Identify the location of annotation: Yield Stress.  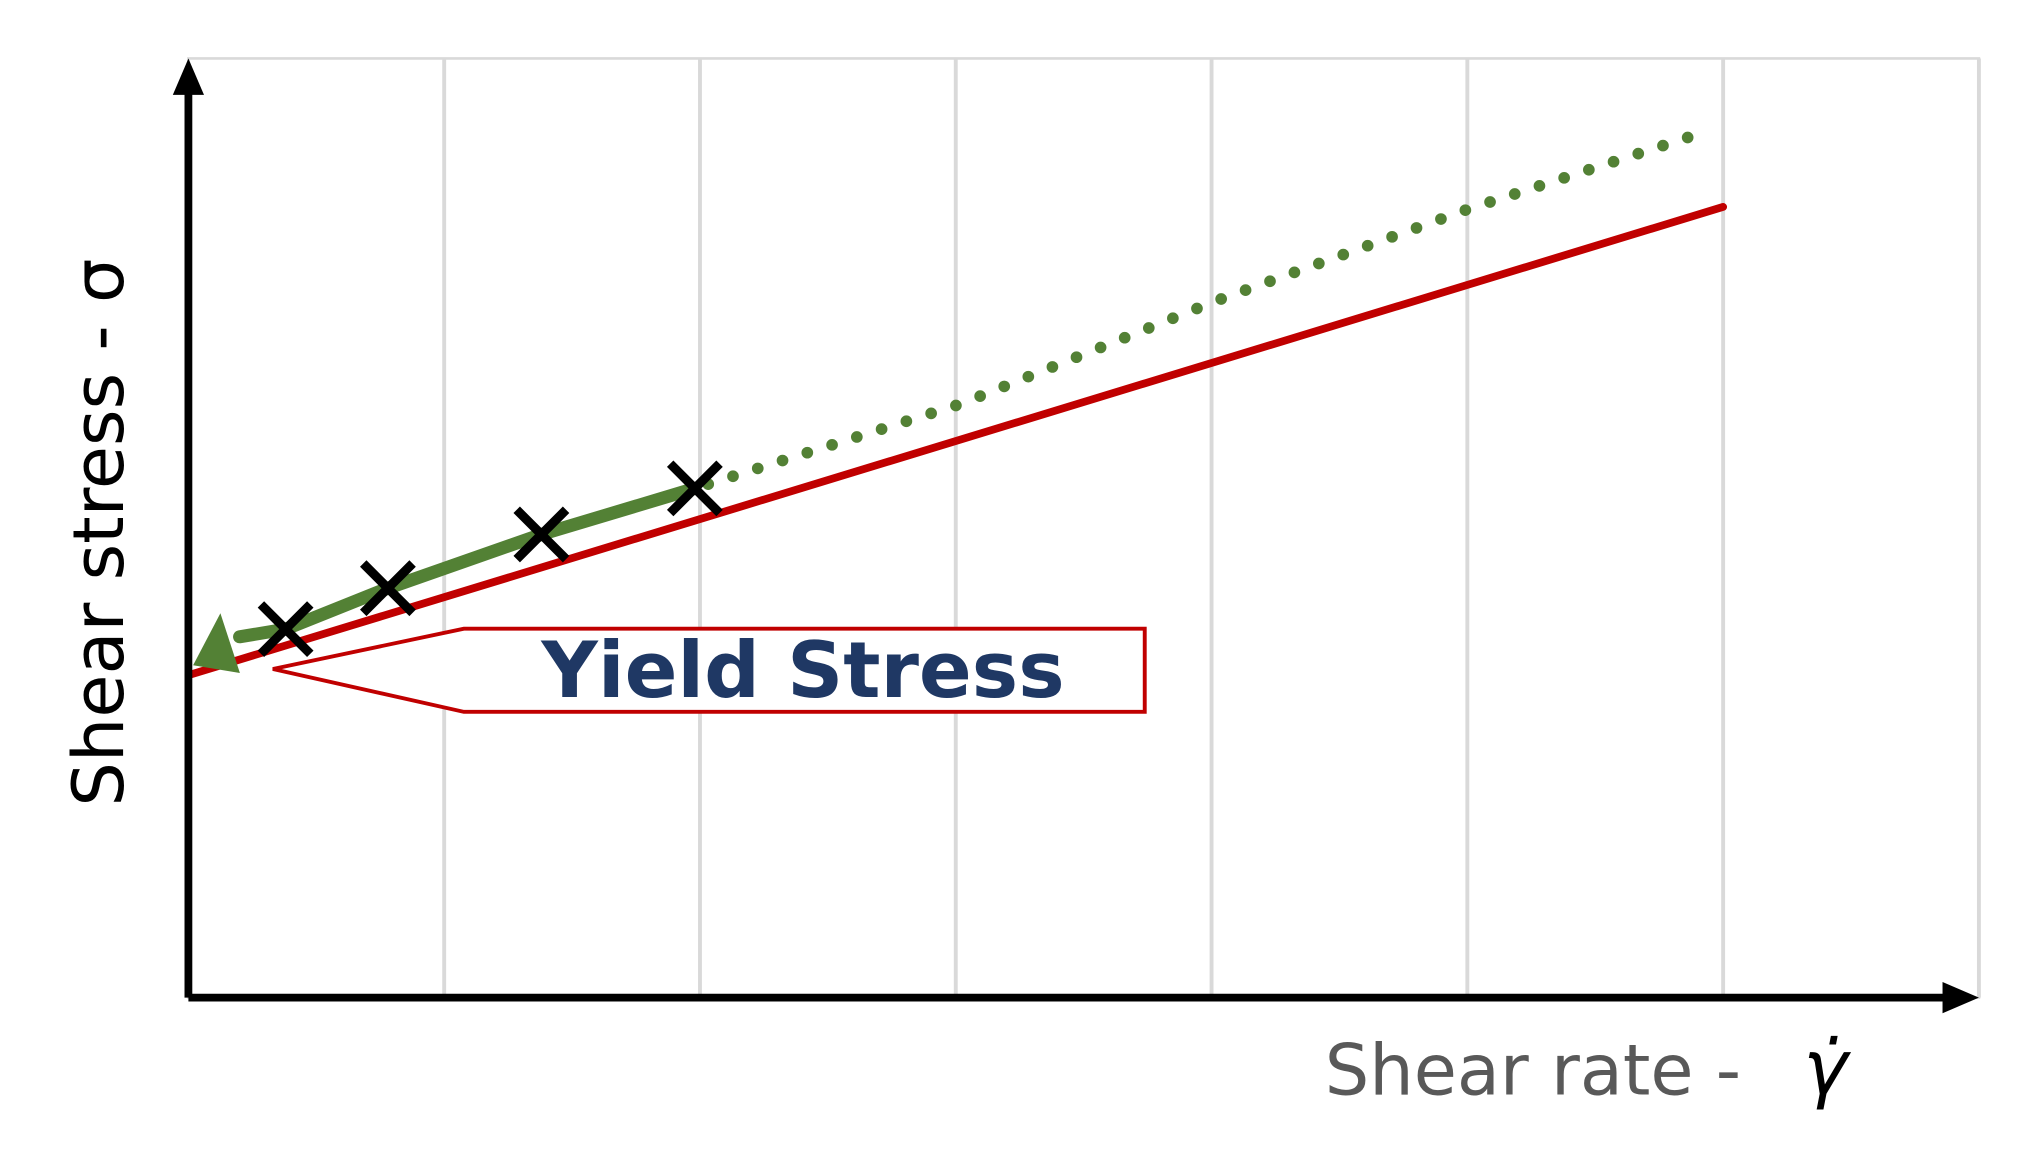
(802, 671).